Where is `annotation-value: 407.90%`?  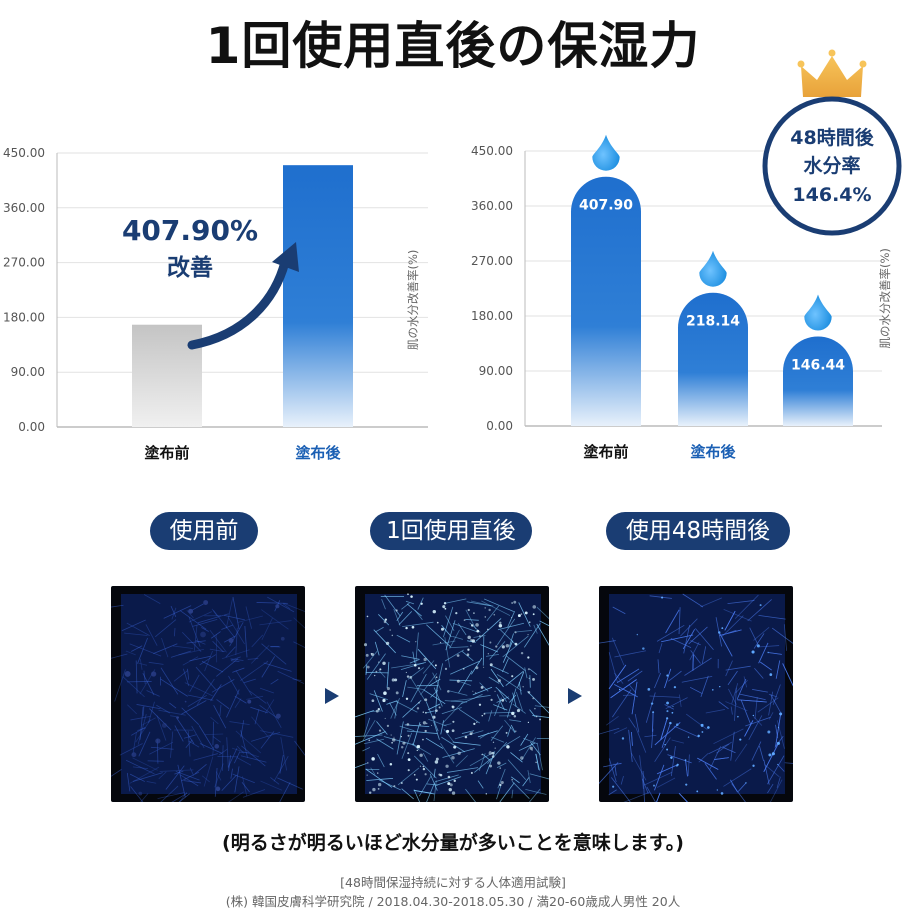 annotation-value: 407.90% is located at coordinates (190, 230).